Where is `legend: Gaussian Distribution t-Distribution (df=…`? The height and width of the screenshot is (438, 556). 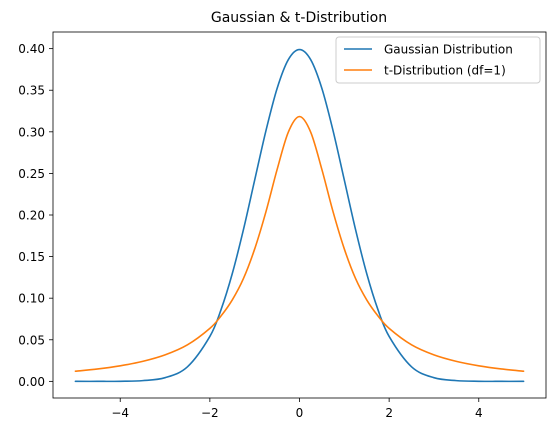 legend: Gaussian Distribution t-Distribution (df=… is located at coordinates (438, 60).